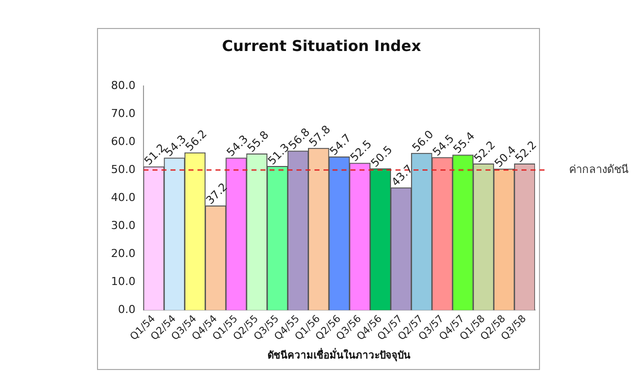  Describe the element at coordinates (123, 169) in the screenshot. I see `y-tick-label: 50.0` at that location.